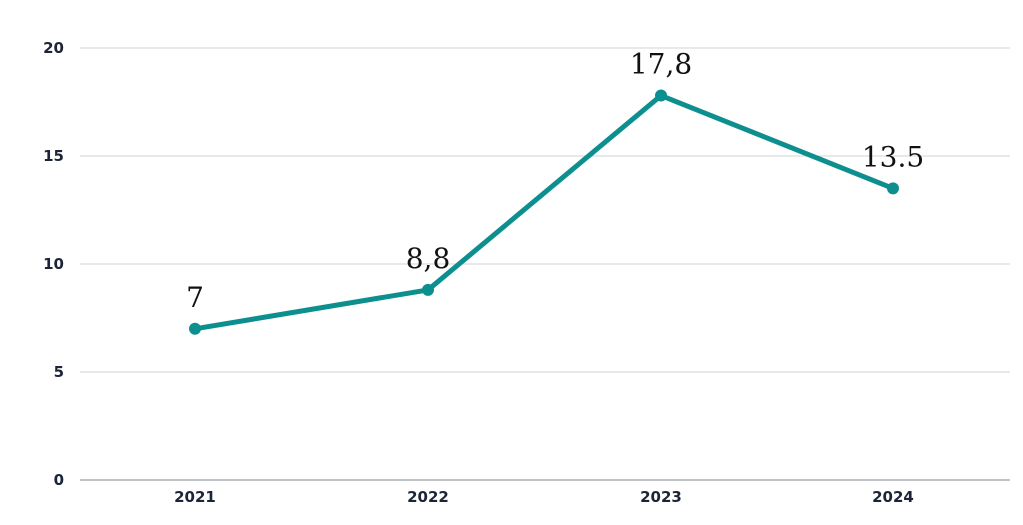 This screenshot has height=525, width=1023. Describe the element at coordinates (428, 258) in the screenshot. I see `data-label: 8,8` at that location.